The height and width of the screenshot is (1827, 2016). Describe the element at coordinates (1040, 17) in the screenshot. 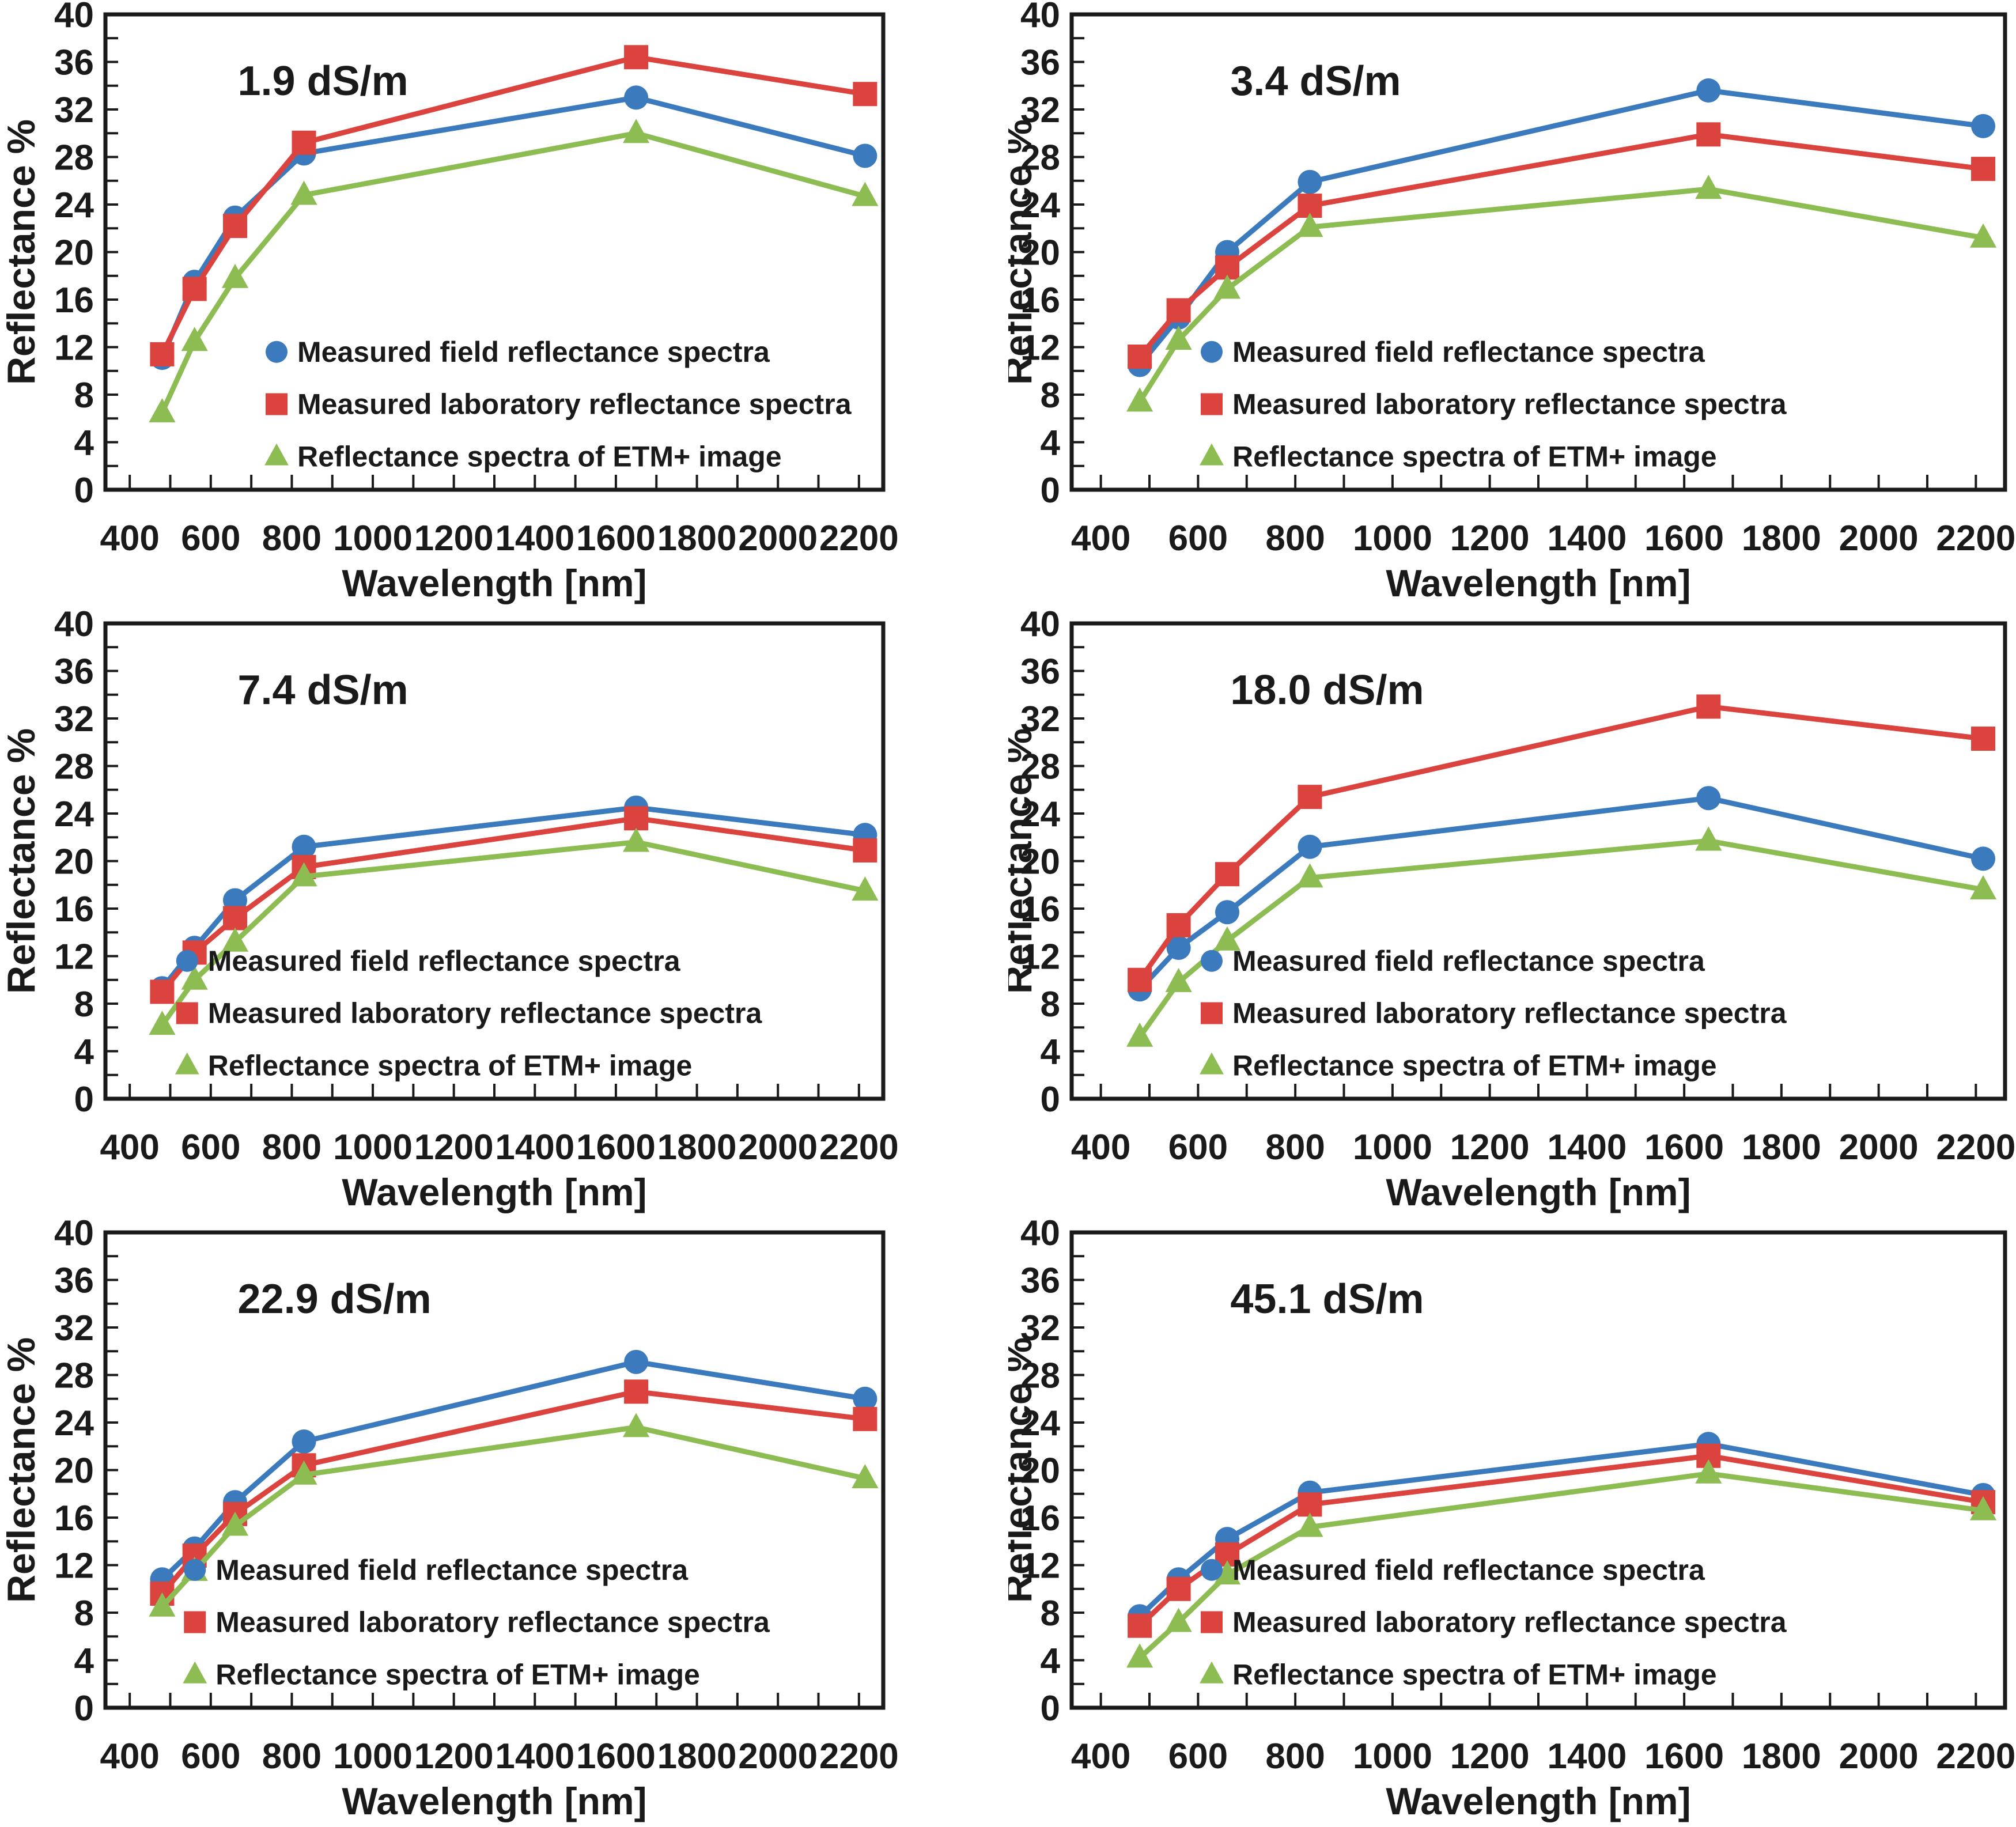

I see `y-tick-label: 40` at that location.